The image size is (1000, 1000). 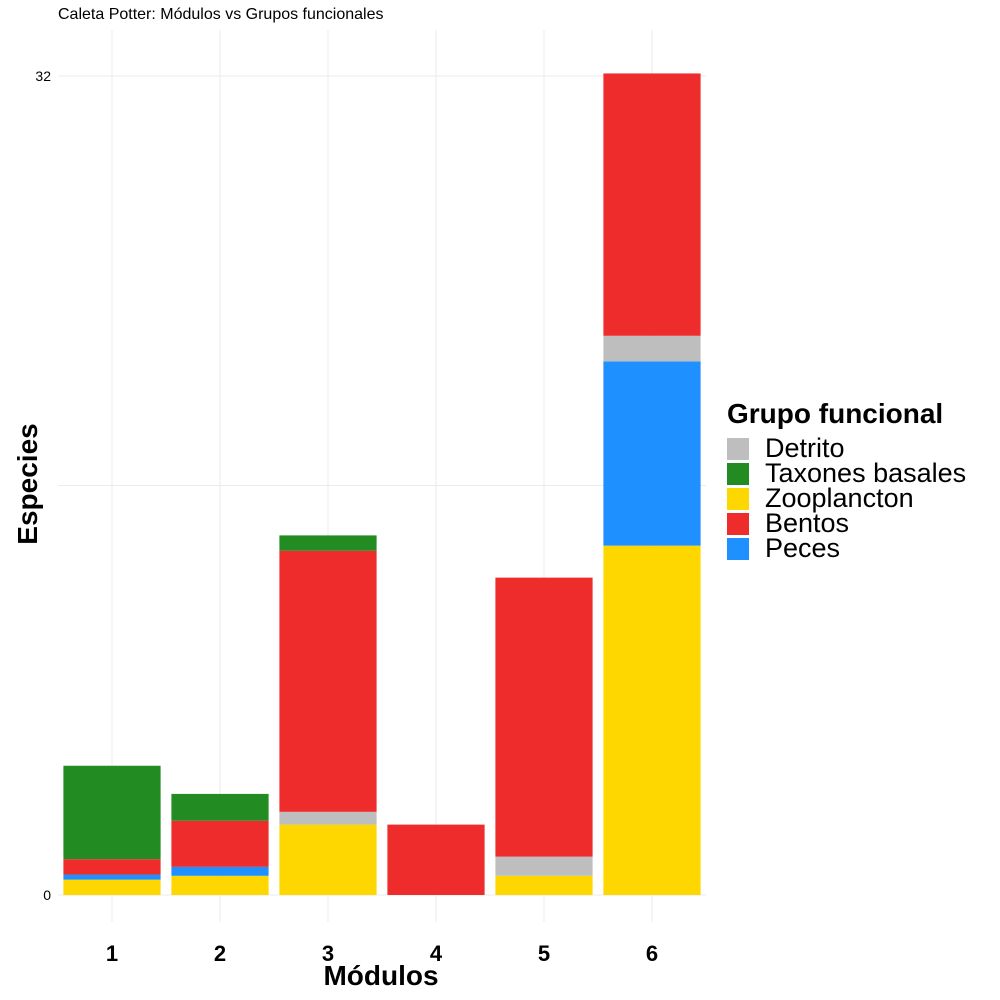 I want to click on x-tick-label: 1, so click(x=112, y=953).